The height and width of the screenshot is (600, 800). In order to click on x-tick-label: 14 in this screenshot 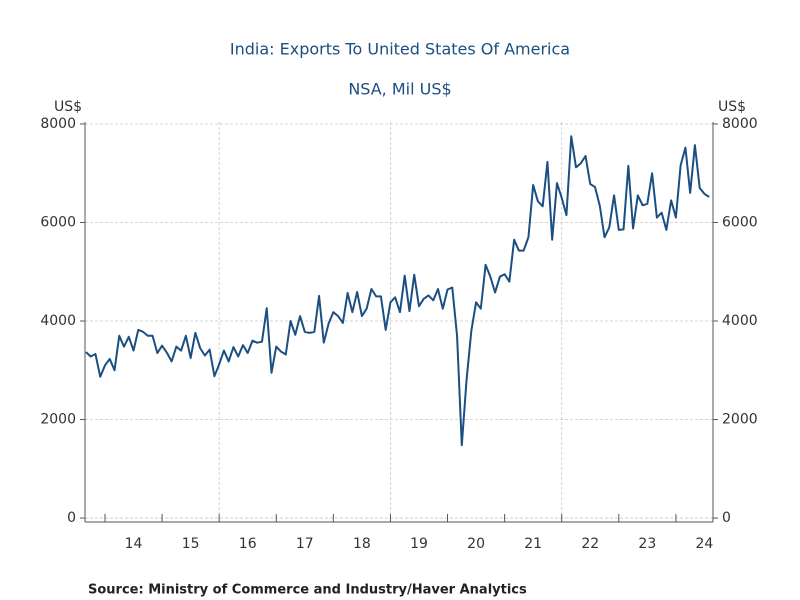, I will do `click(134, 544)`.